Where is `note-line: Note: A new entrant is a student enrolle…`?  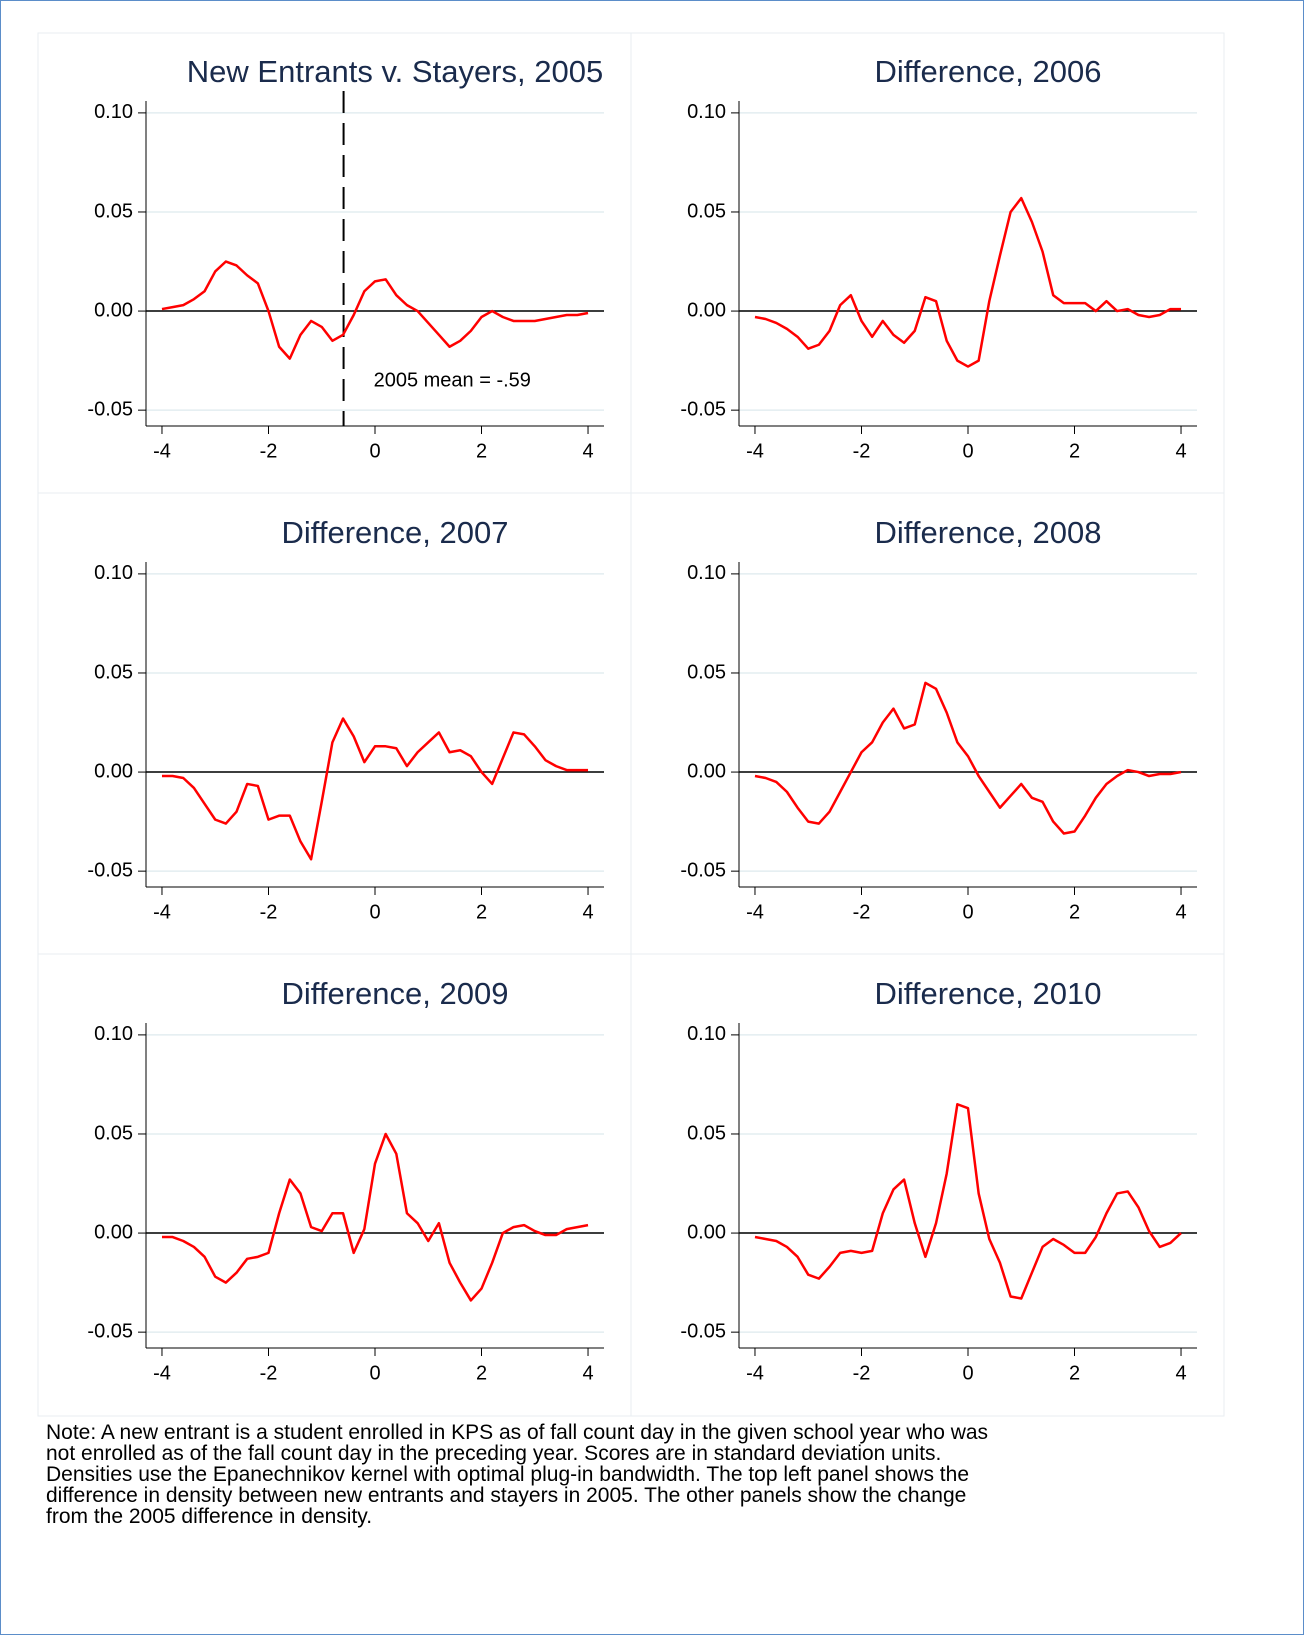
note-line: Note: A new entrant is a student enrolle… is located at coordinates (517, 1432).